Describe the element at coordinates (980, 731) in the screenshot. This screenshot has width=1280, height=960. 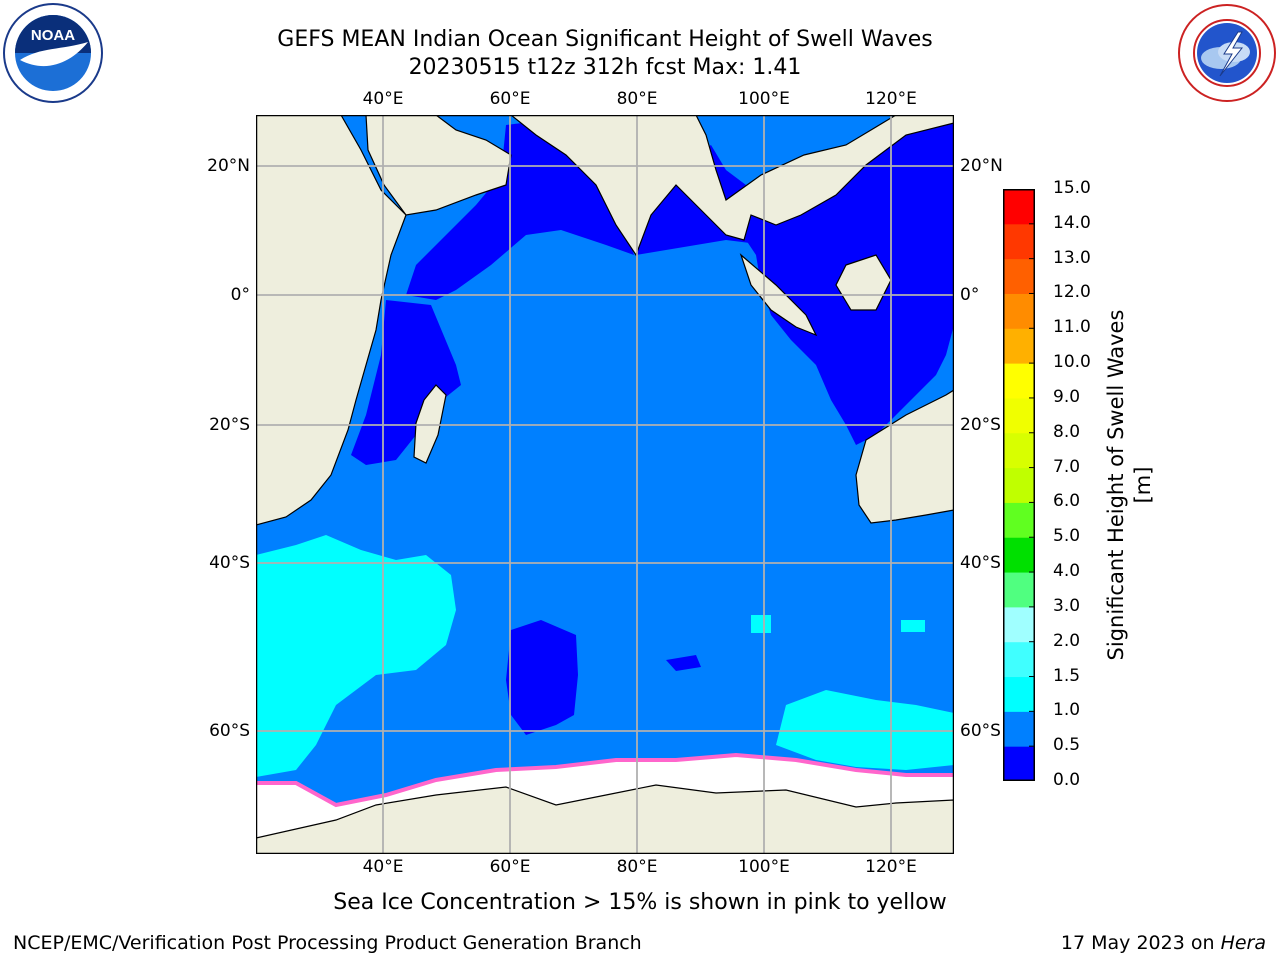
I see `lat-tick-right-60s: 60°S` at that location.